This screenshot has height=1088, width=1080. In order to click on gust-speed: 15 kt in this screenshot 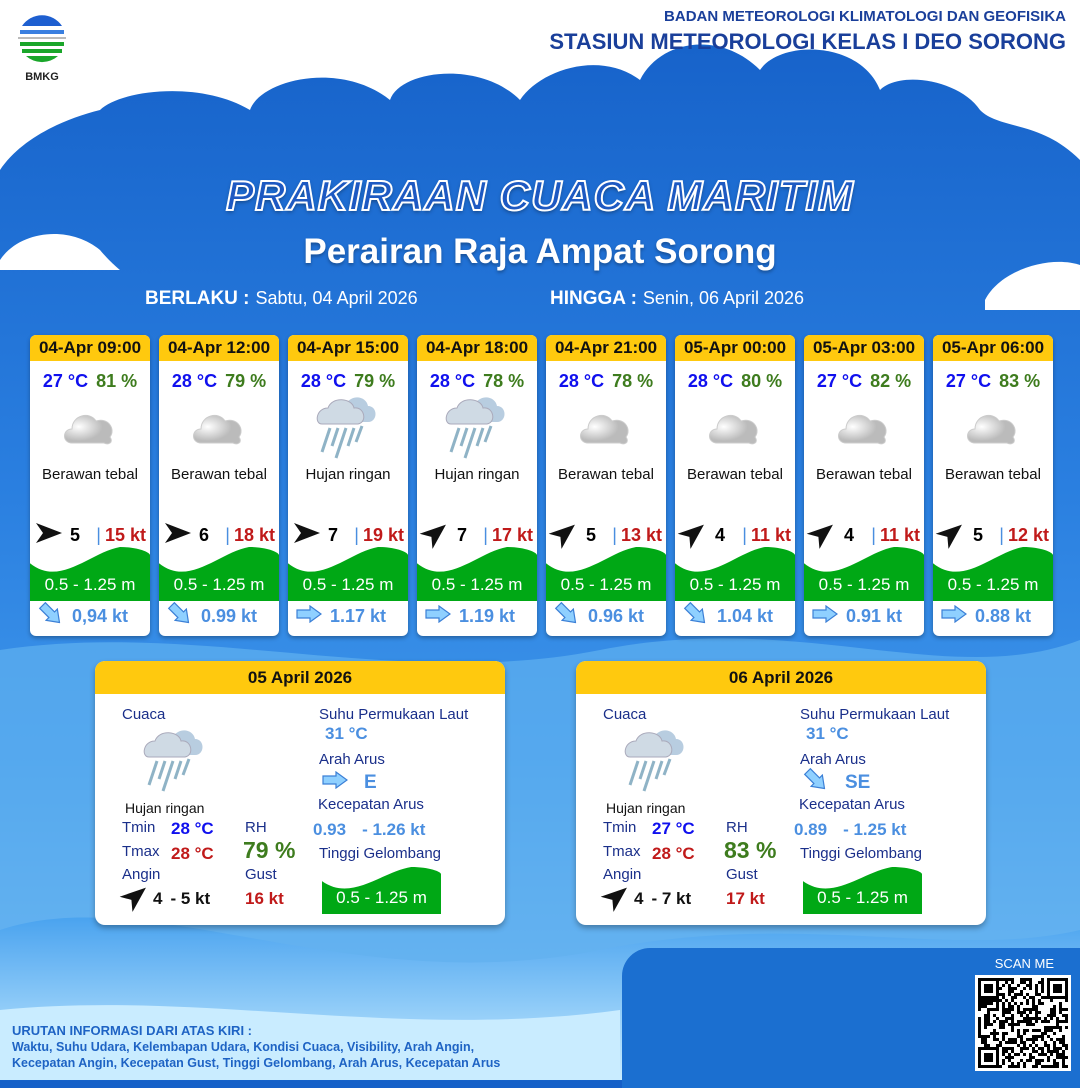, I will do `click(125, 535)`.